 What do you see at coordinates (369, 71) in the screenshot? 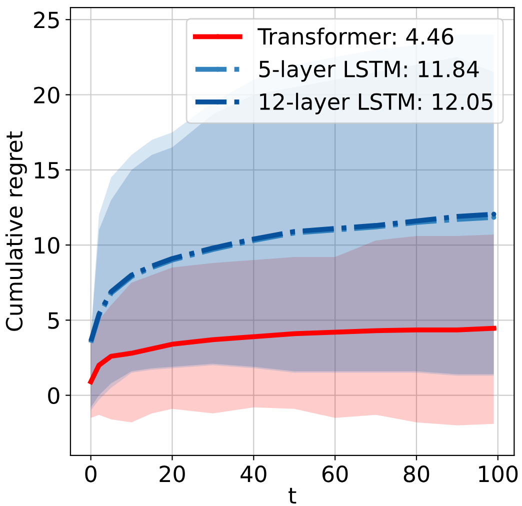
I see `legend-label: 5-layer LSTM: 11.84` at bounding box center [369, 71].